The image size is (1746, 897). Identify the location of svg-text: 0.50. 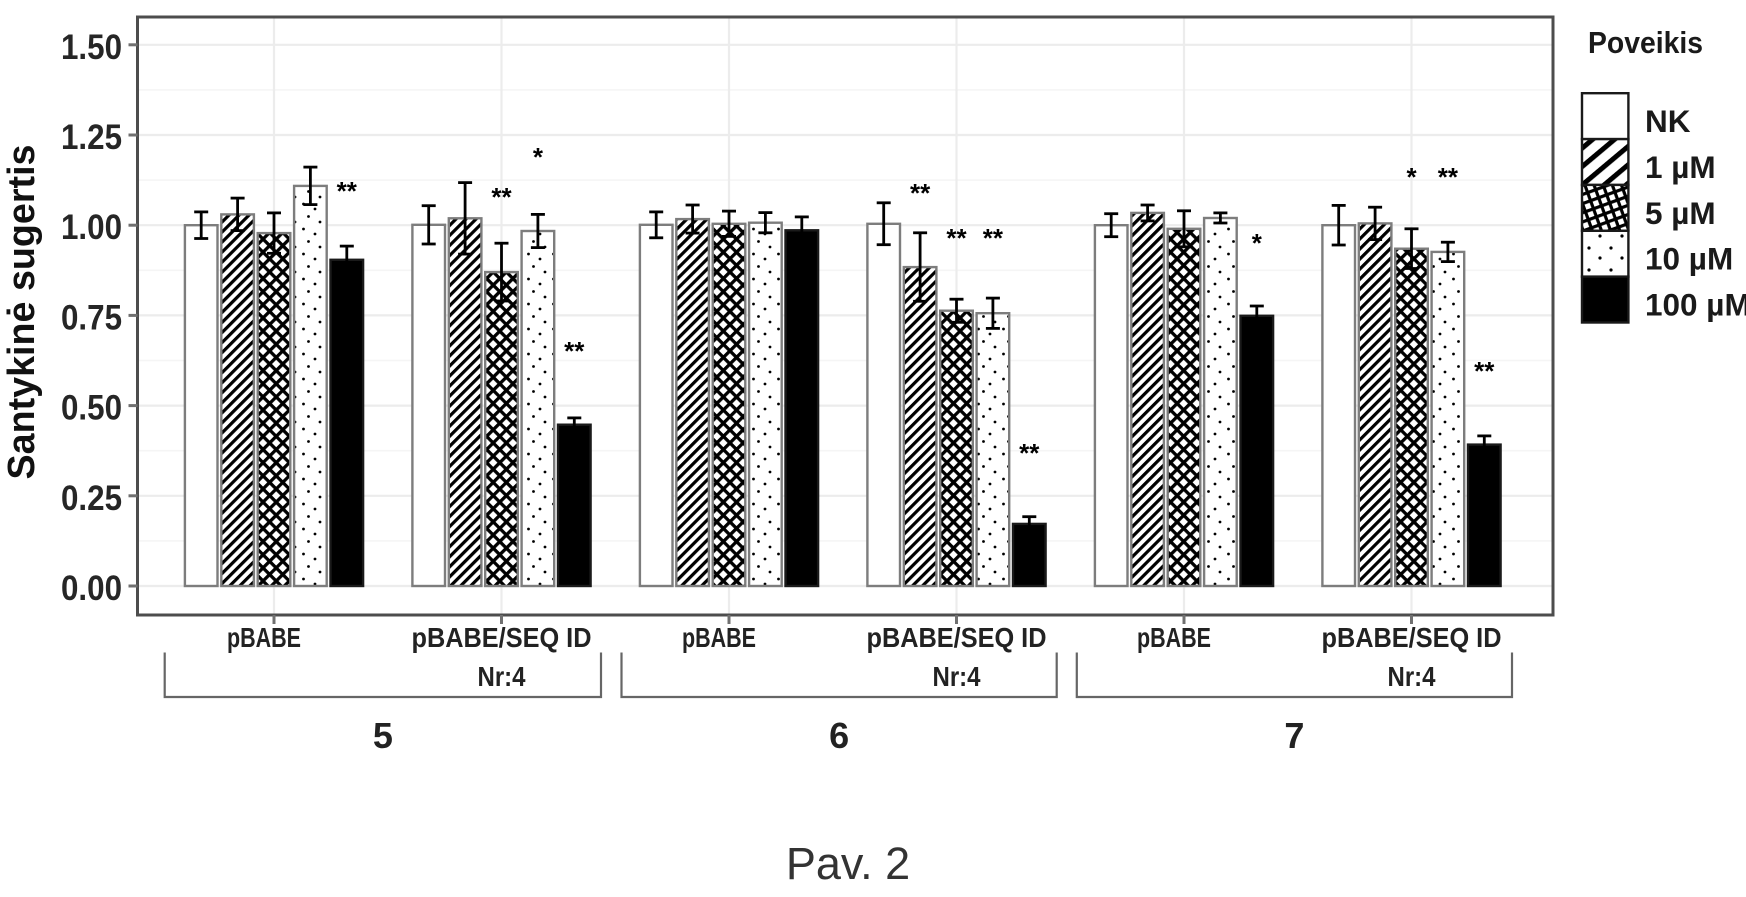
(91, 408).